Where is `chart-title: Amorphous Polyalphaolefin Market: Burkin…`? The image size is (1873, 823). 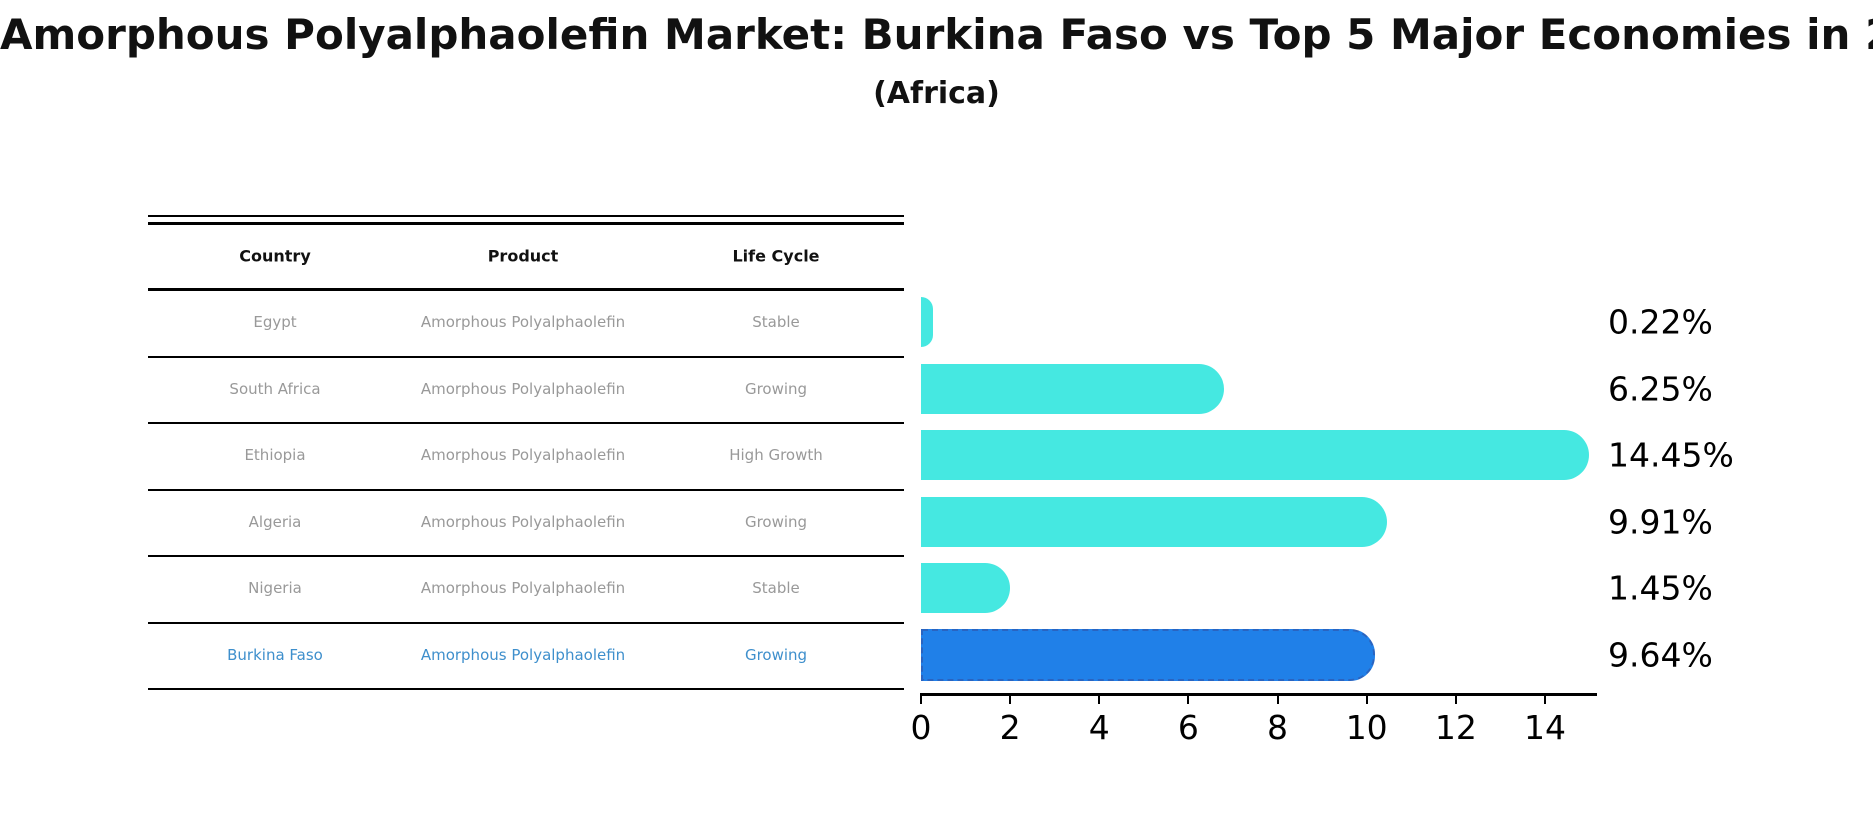
chart-title: Amorphous Polyalphaolefin Market: Burkin… is located at coordinates (936, 34).